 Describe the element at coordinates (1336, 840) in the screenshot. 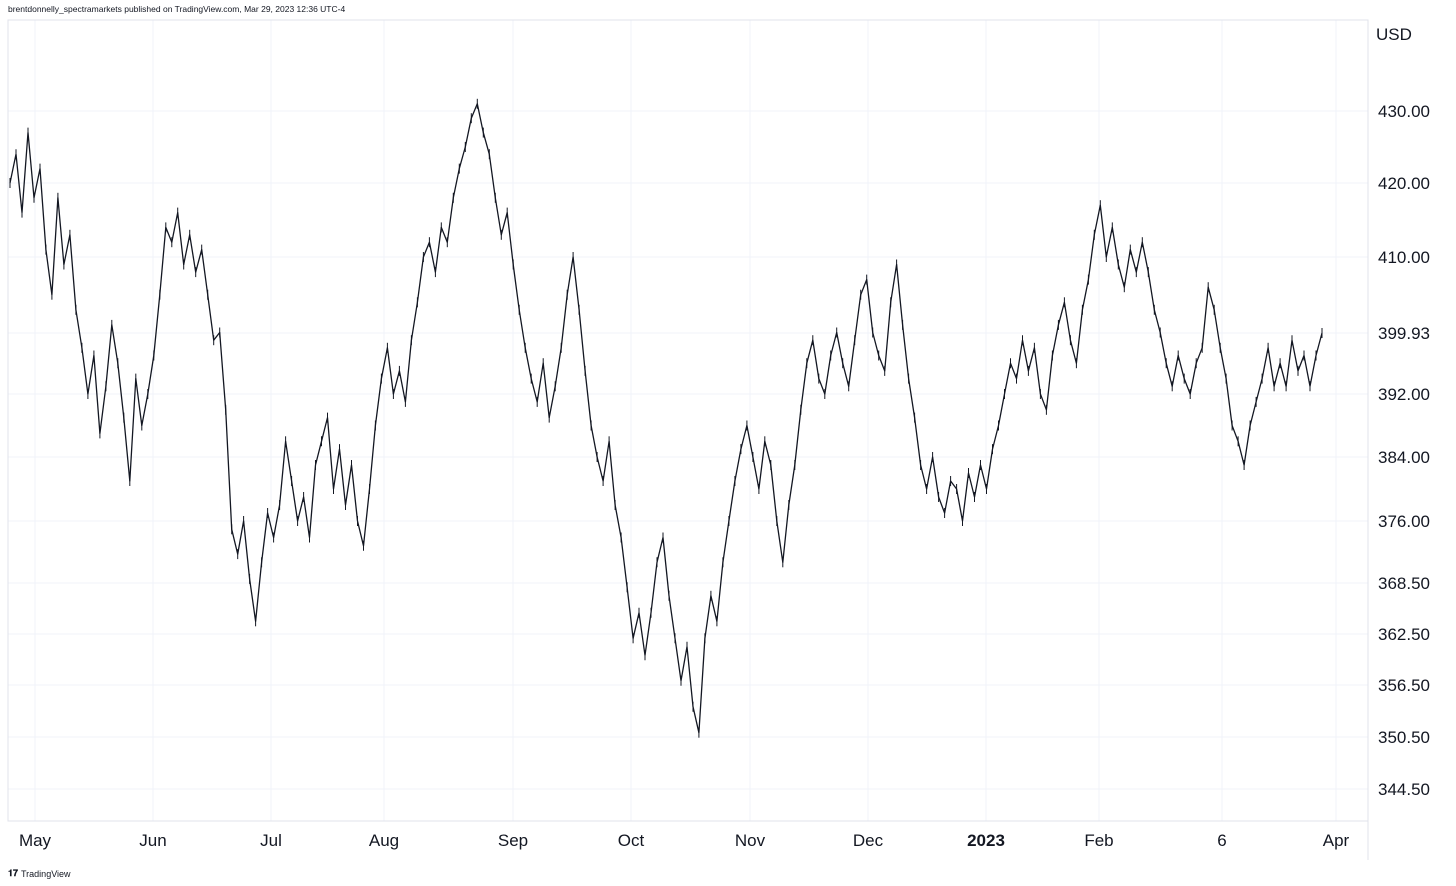

I see `x-tick-label: Apr` at that location.